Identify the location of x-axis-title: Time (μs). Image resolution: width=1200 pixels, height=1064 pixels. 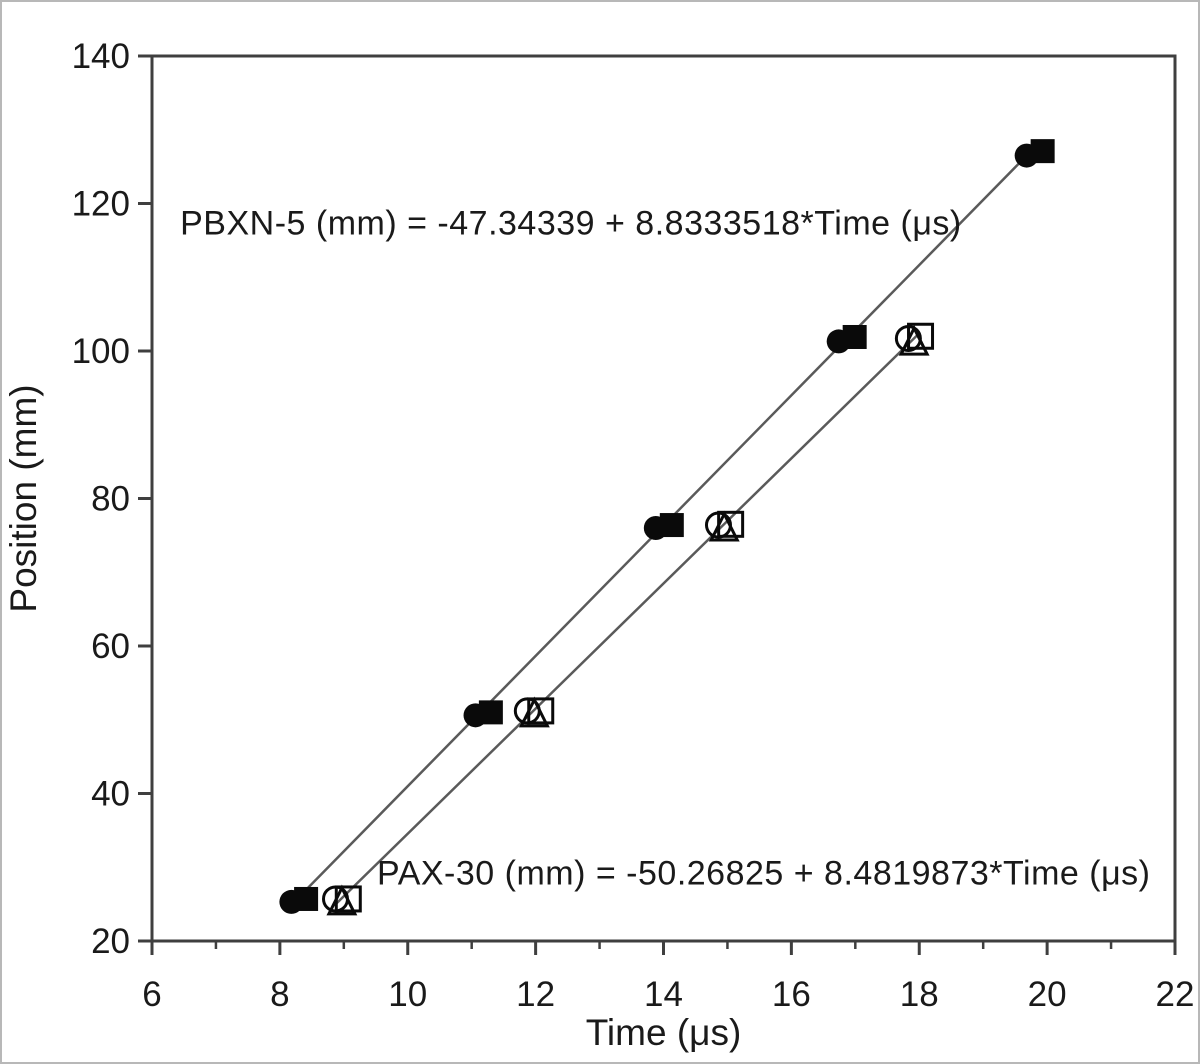
(664, 1032).